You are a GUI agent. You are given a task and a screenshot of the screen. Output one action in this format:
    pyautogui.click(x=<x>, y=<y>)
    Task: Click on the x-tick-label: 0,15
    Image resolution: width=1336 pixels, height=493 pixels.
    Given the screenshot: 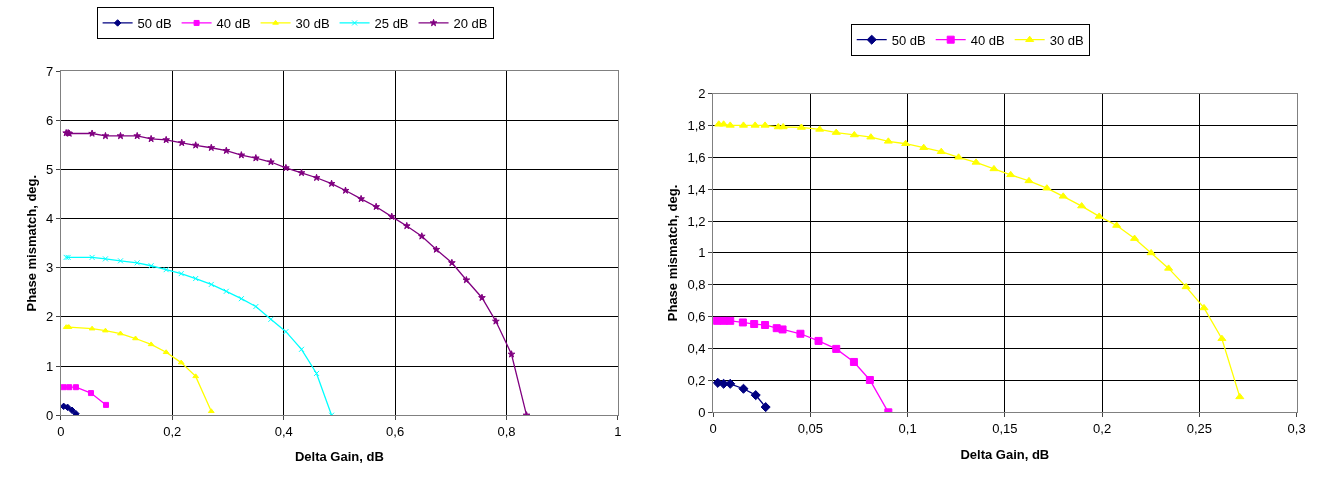 What is the action you would take?
    pyautogui.click(x=1005, y=428)
    